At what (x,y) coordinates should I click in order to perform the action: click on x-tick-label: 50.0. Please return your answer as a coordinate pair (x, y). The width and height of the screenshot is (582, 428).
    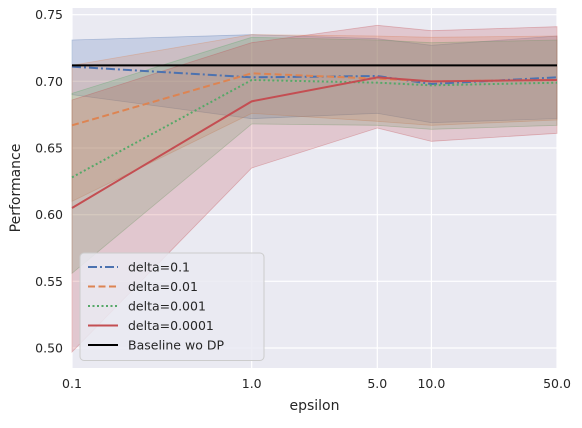
    Looking at the image, I should click on (557, 383).